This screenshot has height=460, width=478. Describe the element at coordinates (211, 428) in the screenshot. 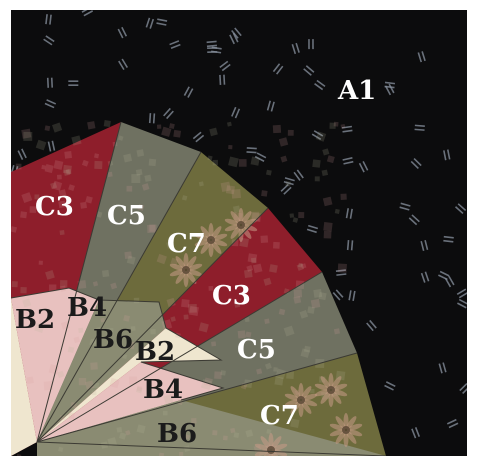

I see `fan-piece-b6-bottom` at that location.